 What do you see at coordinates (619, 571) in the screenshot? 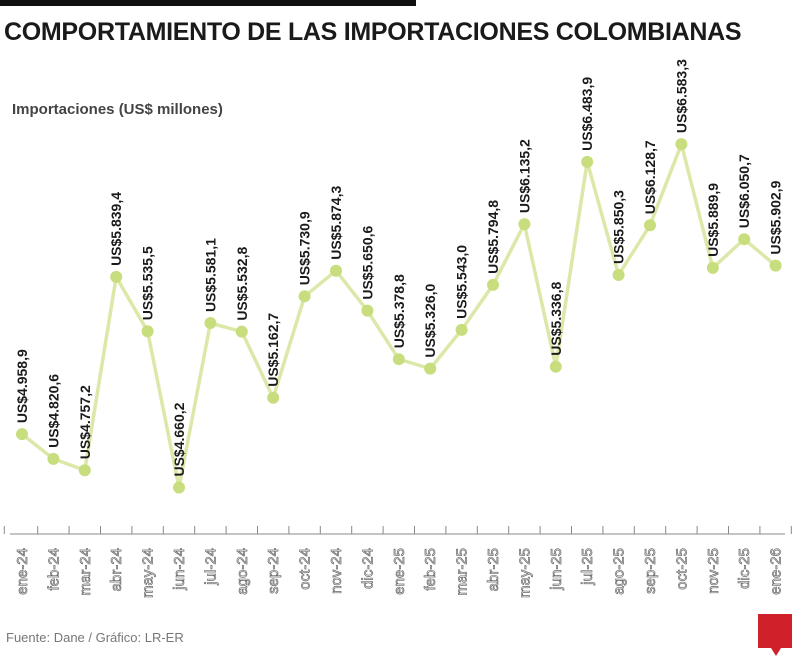
I see `x-tick-label: ago-25` at bounding box center [619, 571].